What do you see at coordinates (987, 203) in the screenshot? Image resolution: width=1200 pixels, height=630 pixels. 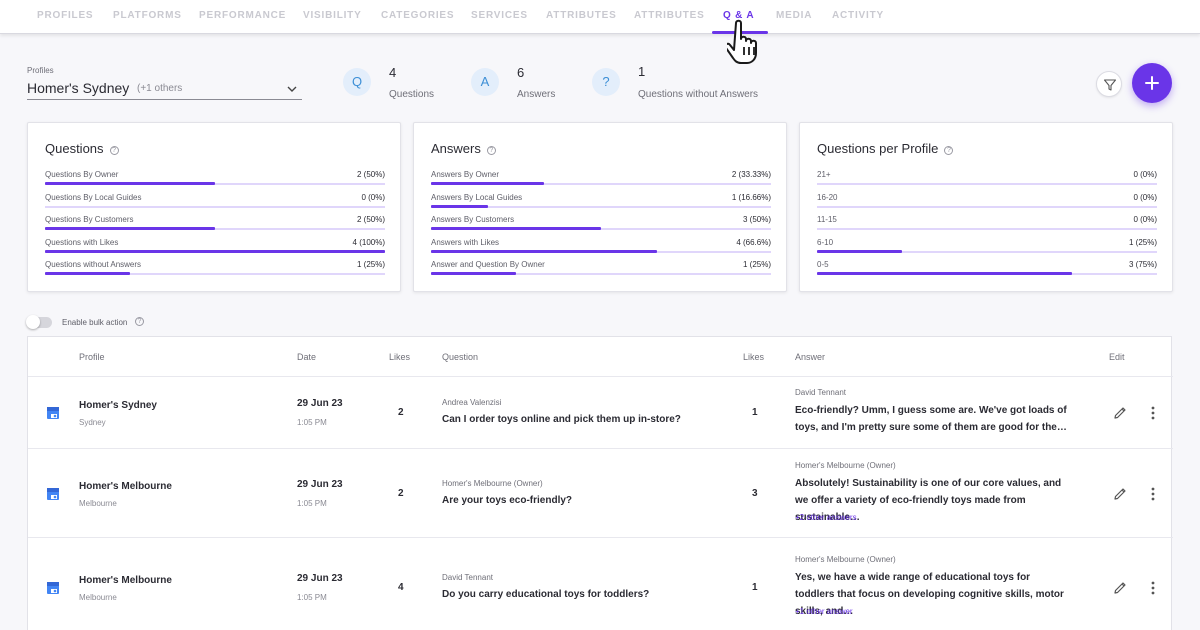 I see `metric-row: 16-20 0 (0%)` at bounding box center [987, 203].